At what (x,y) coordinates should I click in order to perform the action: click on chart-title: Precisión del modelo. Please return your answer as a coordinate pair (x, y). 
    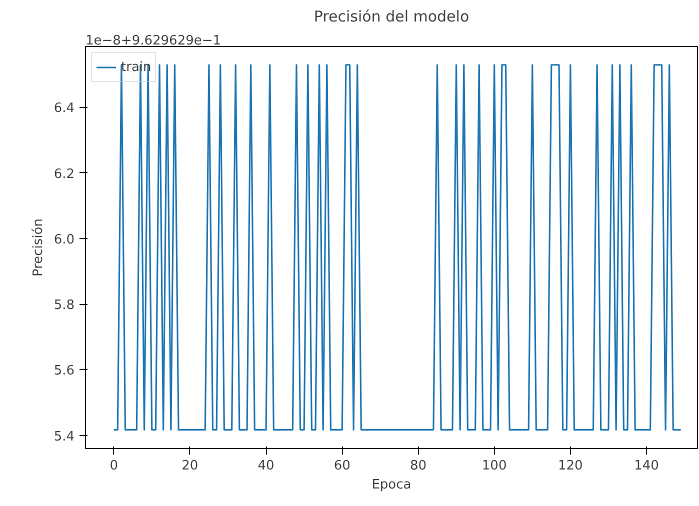
    Looking at the image, I should click on (392, 17).